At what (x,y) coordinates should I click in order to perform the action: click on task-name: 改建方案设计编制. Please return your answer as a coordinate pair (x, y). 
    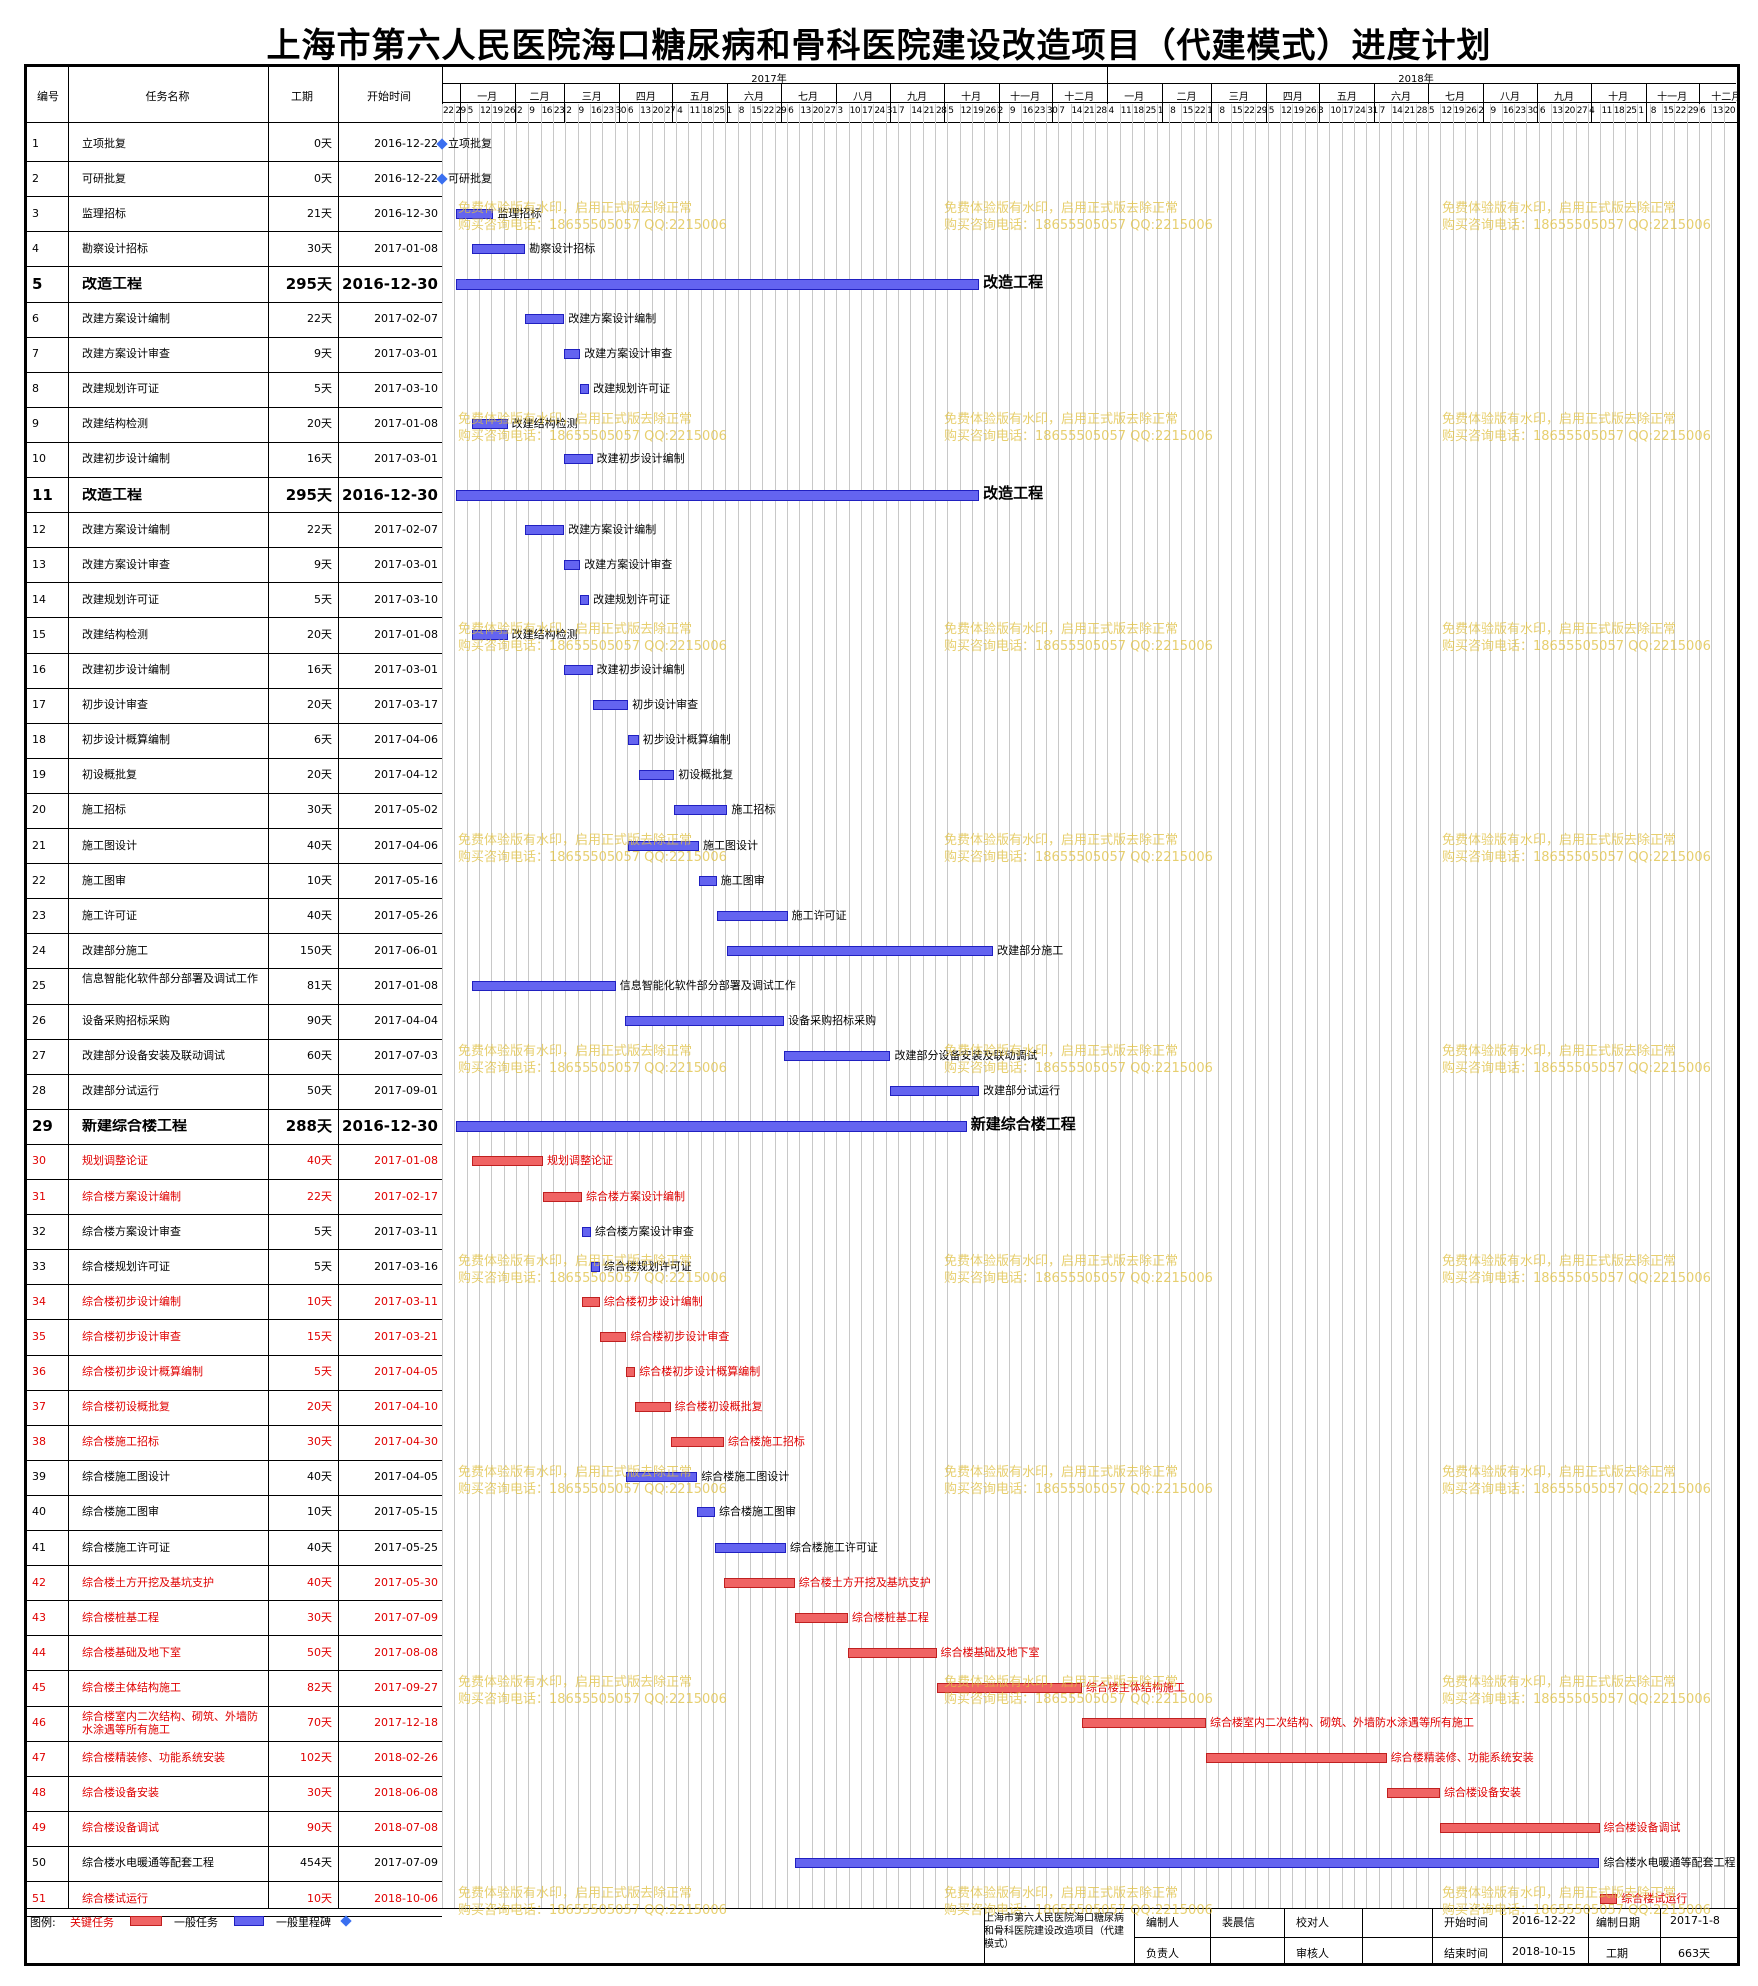
    Looking at the image, I should click on (126, 529).